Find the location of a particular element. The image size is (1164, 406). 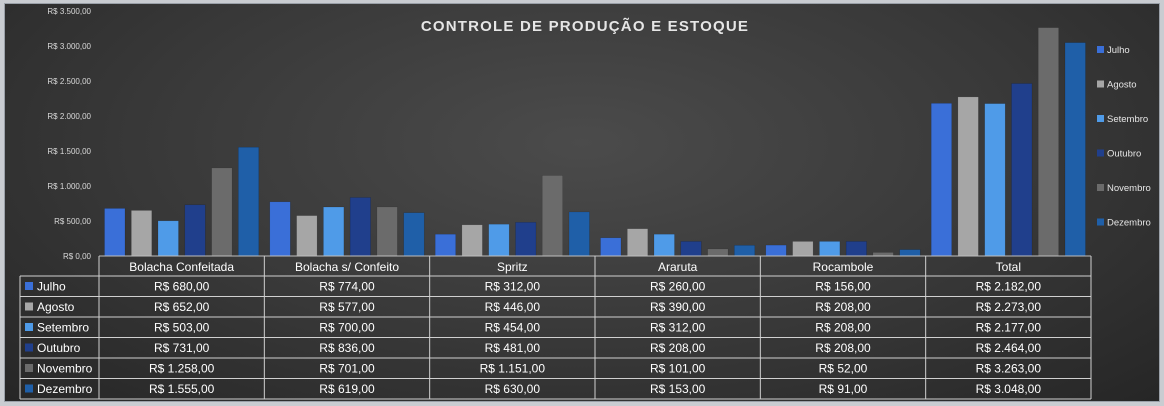

data-label: R$ 1.258,00 is located at coordinates (182, 369).